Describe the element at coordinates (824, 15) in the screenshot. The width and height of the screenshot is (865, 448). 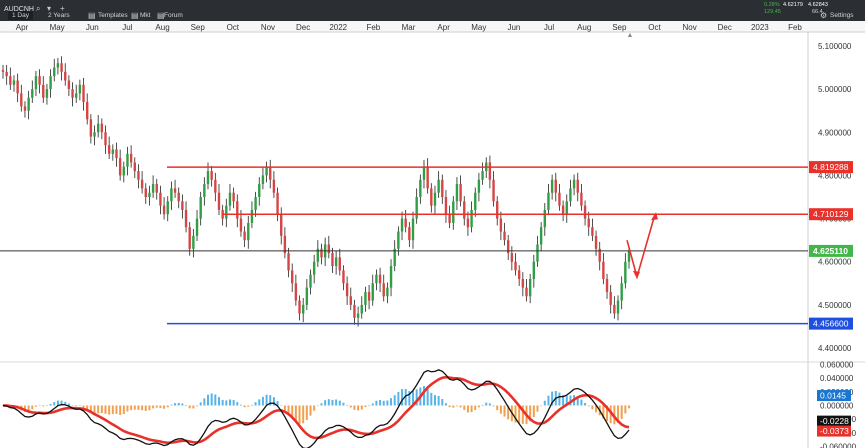
I see `settings-gear-icon: ⚙` at that location.